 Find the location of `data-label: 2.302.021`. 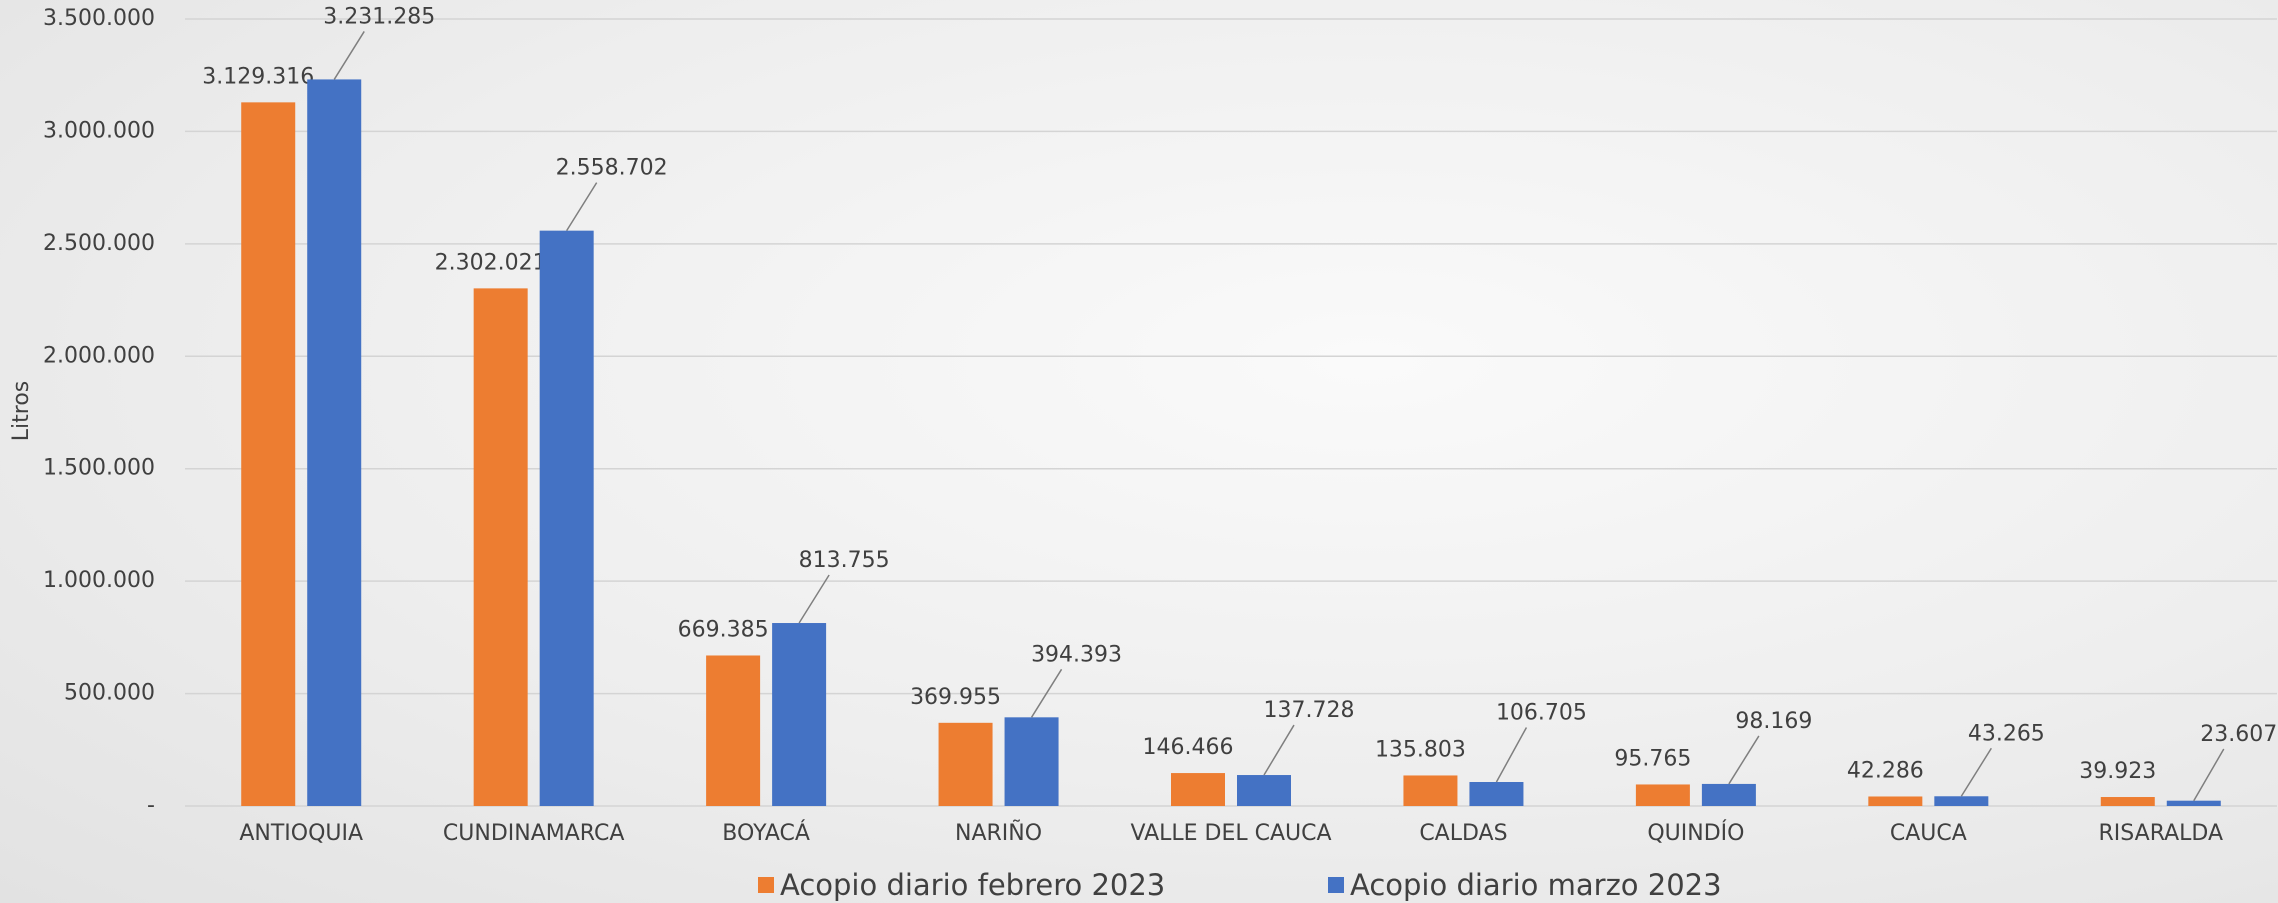

data-label: 2.302.021 is located at coordinates (491, 262).